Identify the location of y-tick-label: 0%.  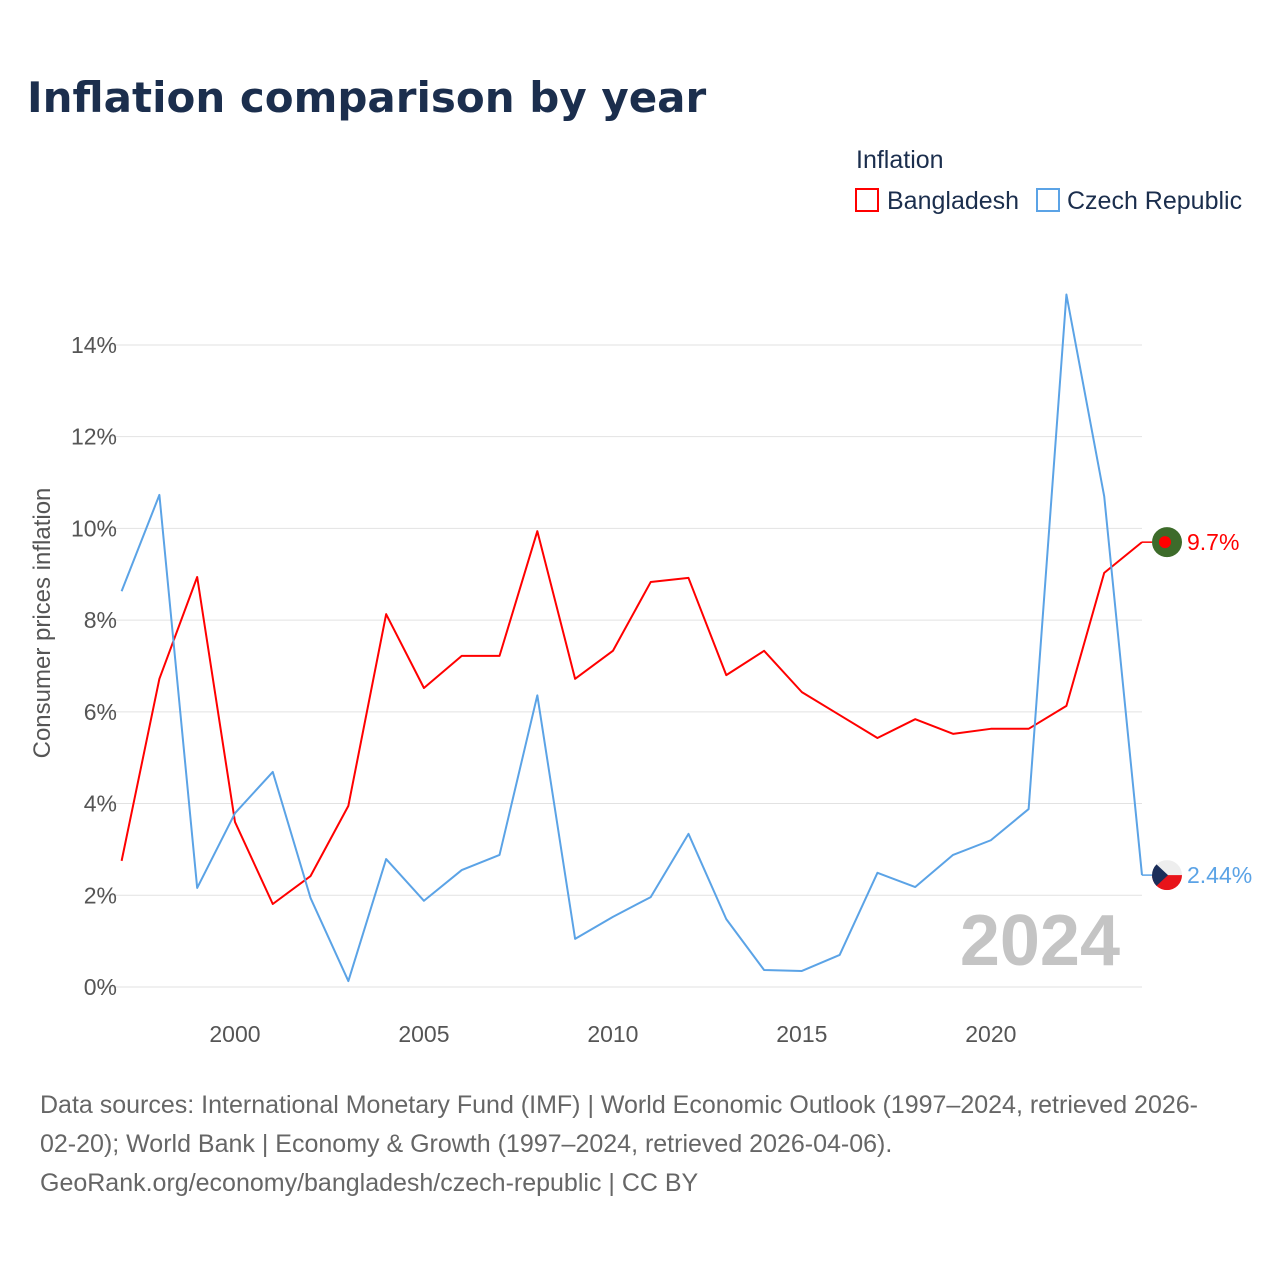
(100, 987).